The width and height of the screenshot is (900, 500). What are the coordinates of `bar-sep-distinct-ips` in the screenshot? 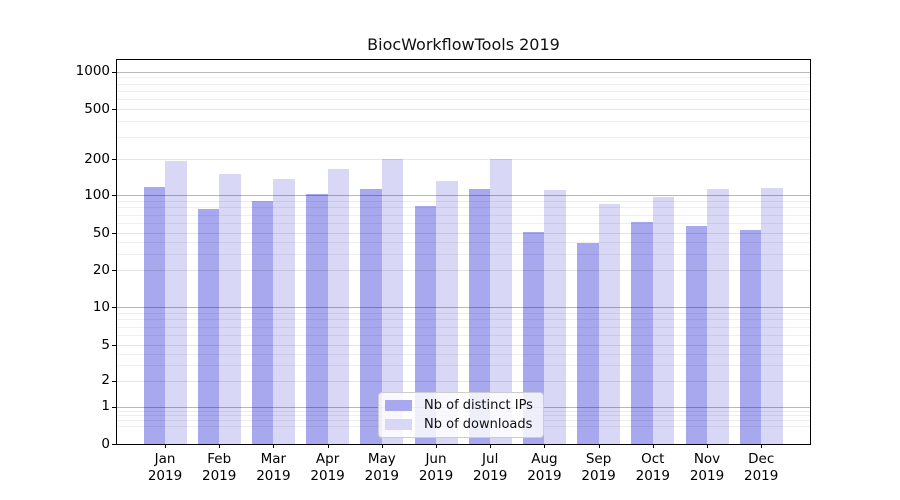 It's located at (588, 343).